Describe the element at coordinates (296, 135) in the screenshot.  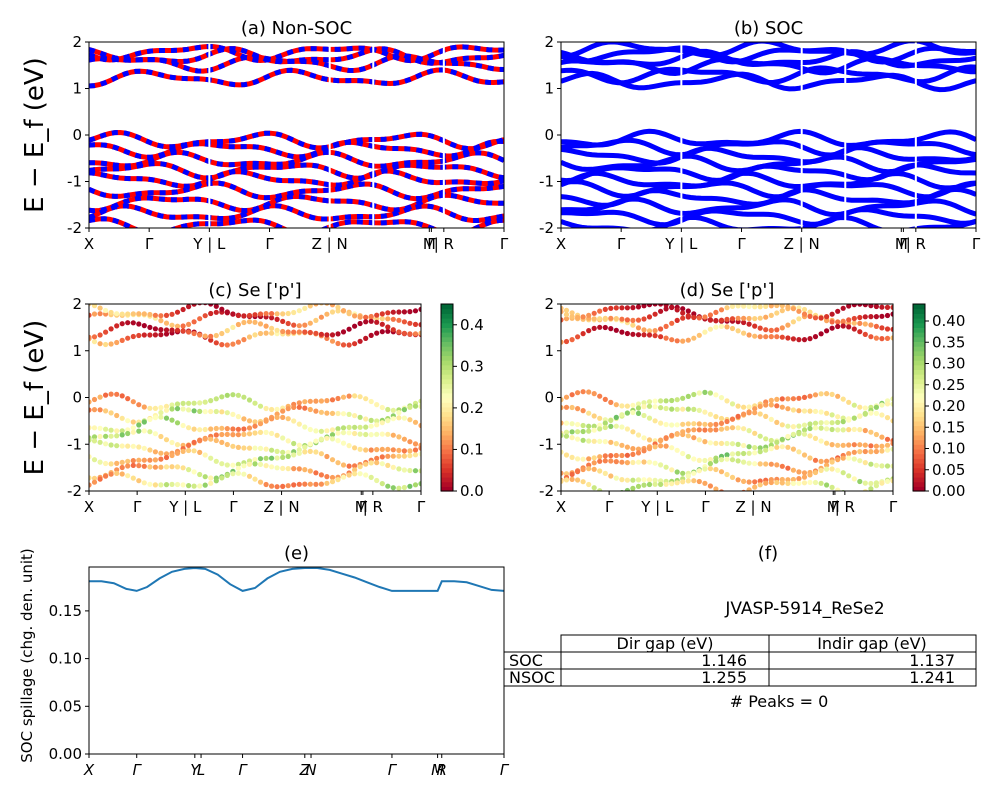
I see `axes-frame` at that location.